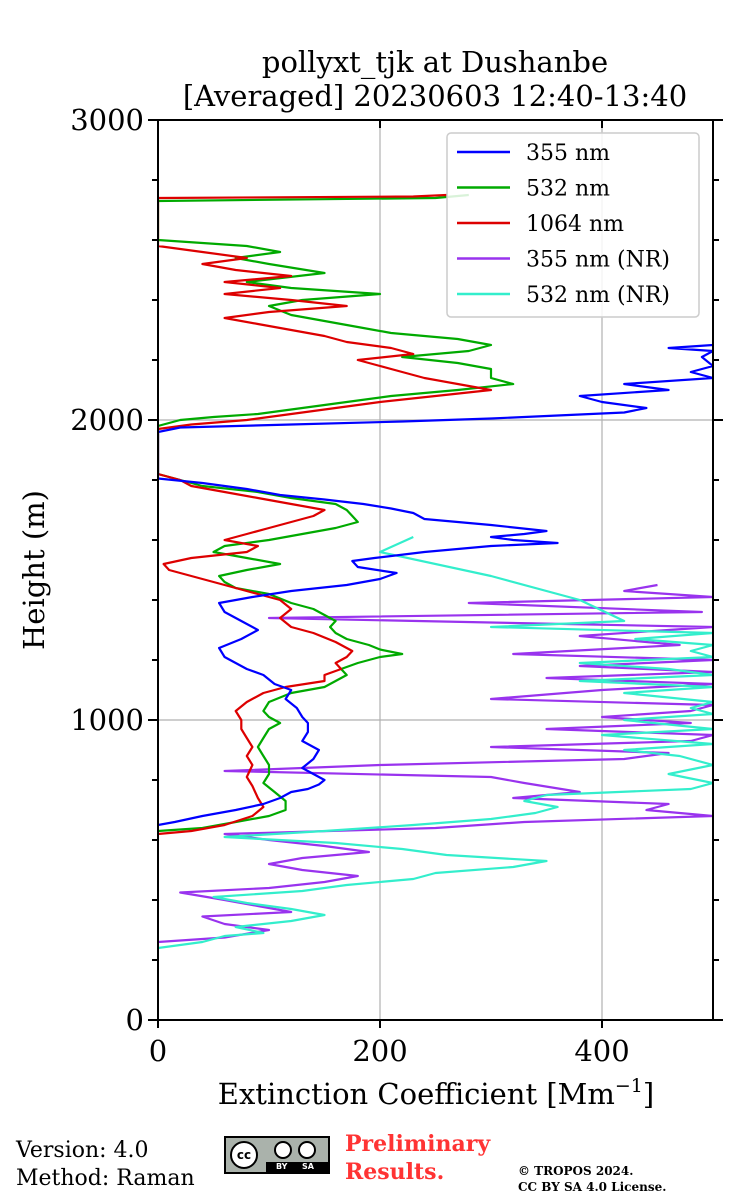 This screenshot has width=750, height=1200. I want to click on legend-label: 355 nm (NR), so click(598, 260).